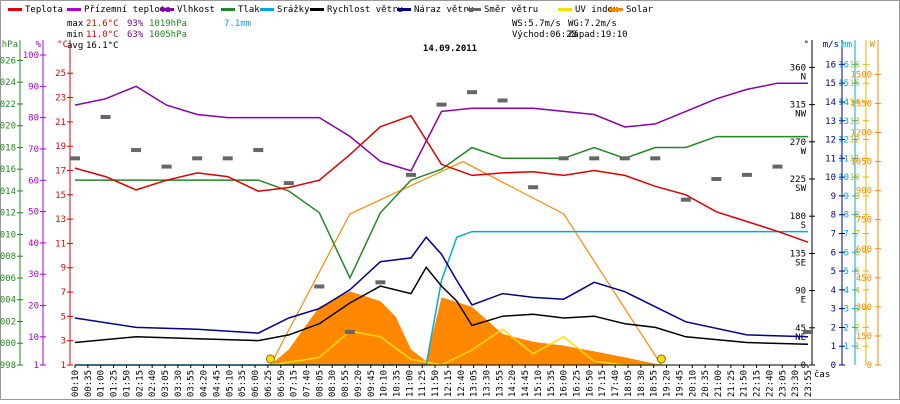  What do you see at coordinates (8, 61) in the screenshot?
I see `axis-hpa-tick-label: 1026` at bounding box center [8, 61].